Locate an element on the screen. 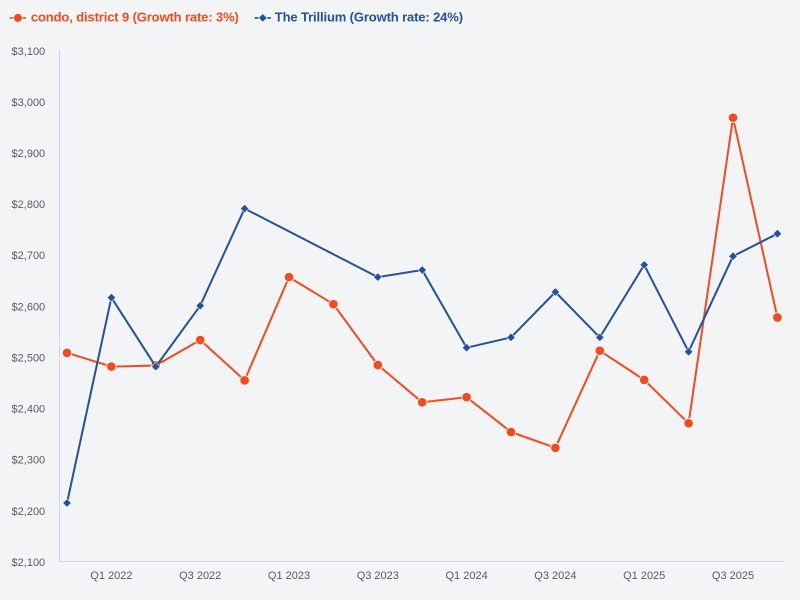  svg-text: Q1 2025 is located at coordinates (644, 576).